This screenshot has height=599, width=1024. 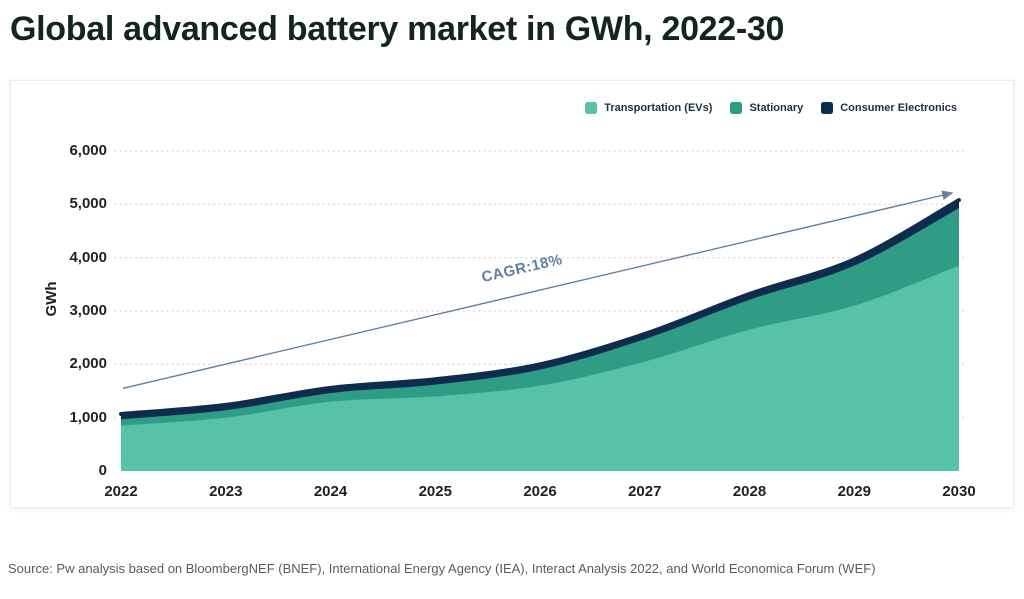 What do you see at coordinates (645, 491) in the screenshot?
I see `x-tick-label: 2027` at bounding box center [645, 491].